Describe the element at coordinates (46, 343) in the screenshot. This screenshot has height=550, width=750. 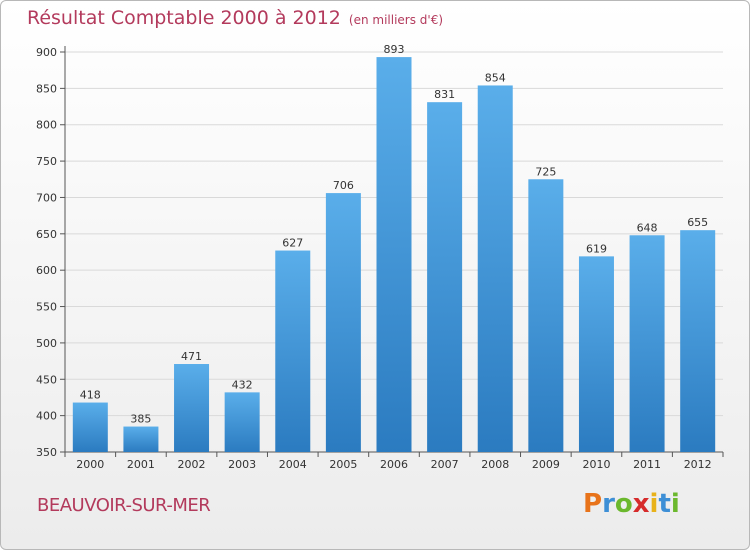
I see `y-tick-label: 500` at that location.